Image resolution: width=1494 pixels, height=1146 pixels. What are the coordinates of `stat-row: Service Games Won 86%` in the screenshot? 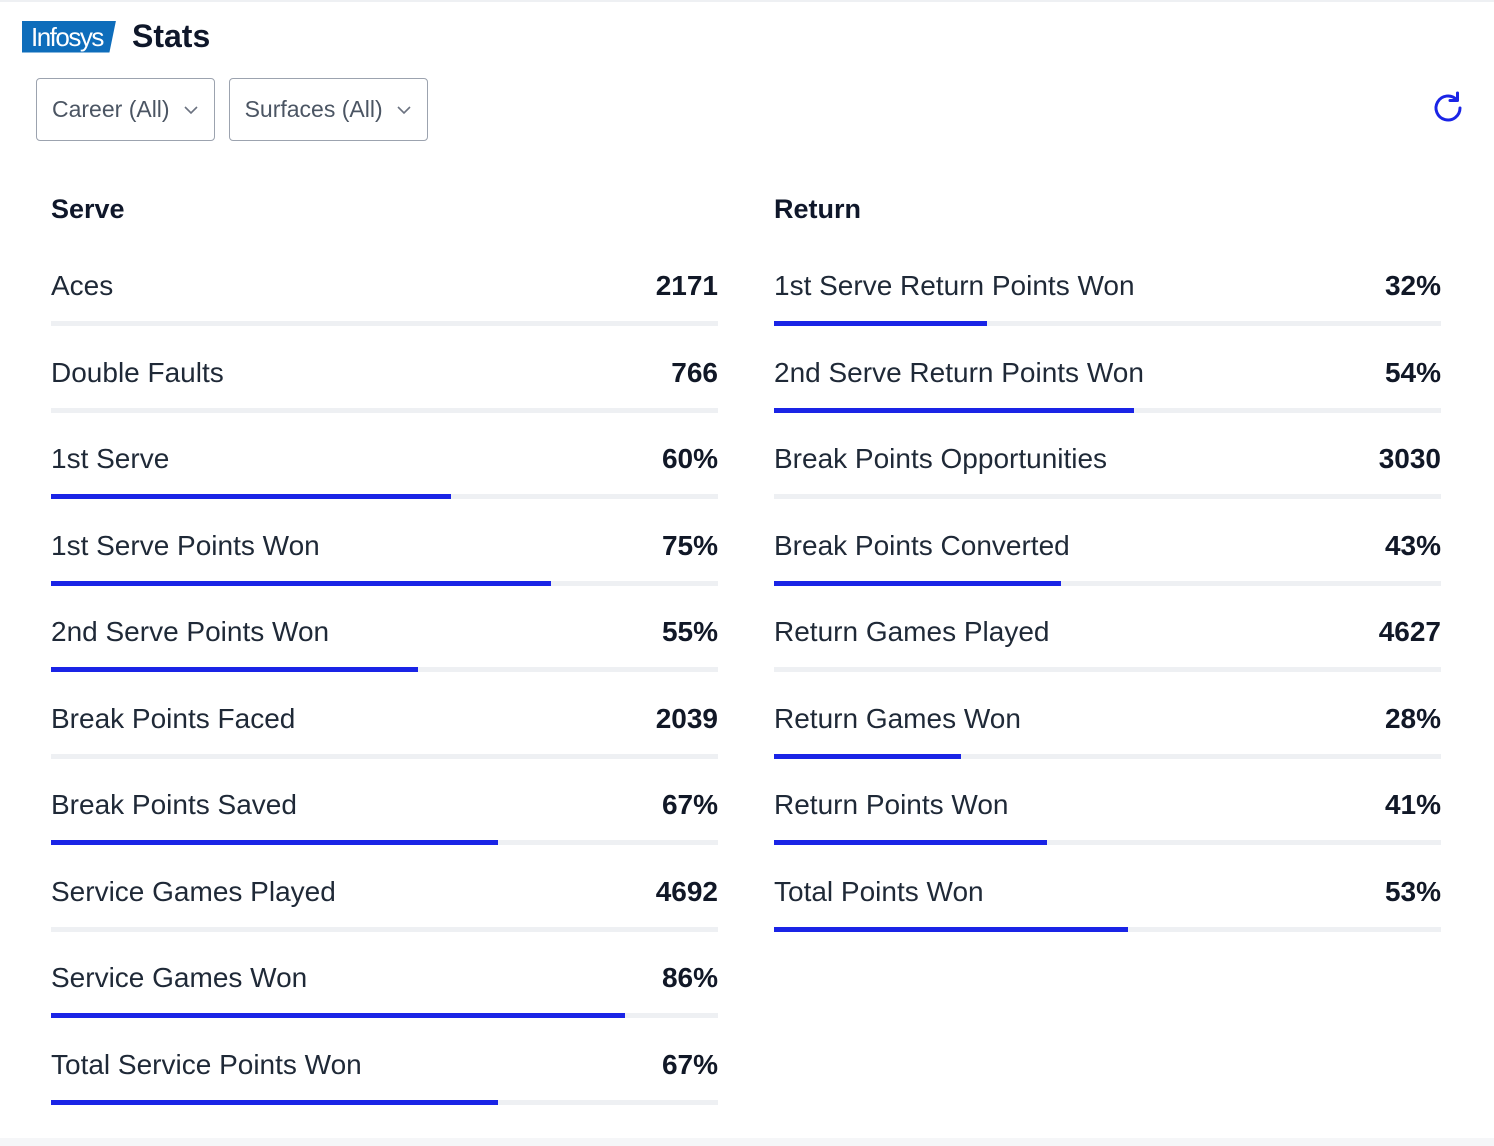 It's located at (384, 977).